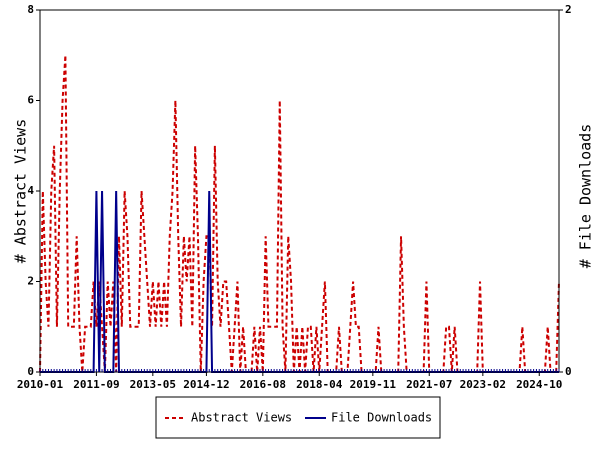  I want to click on legend-box, so click(298, 417).